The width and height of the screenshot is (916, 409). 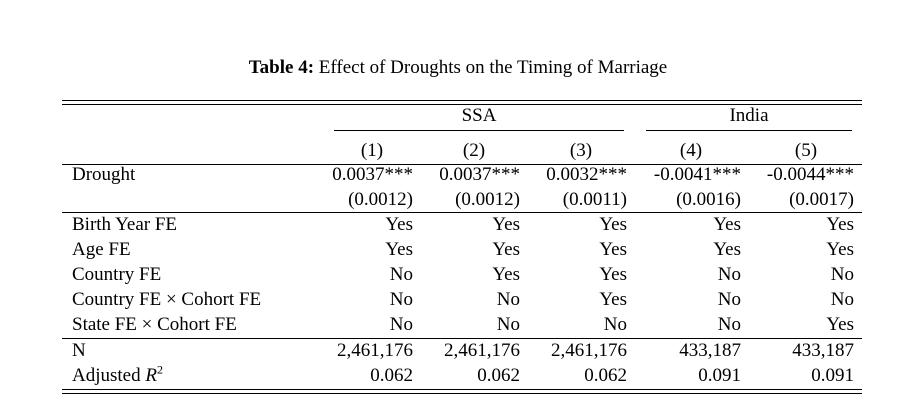 What do you see at coordinates (581, 150) in the screenshot?
I see `col-num-3: (3)` at bounding box center [581, 150].